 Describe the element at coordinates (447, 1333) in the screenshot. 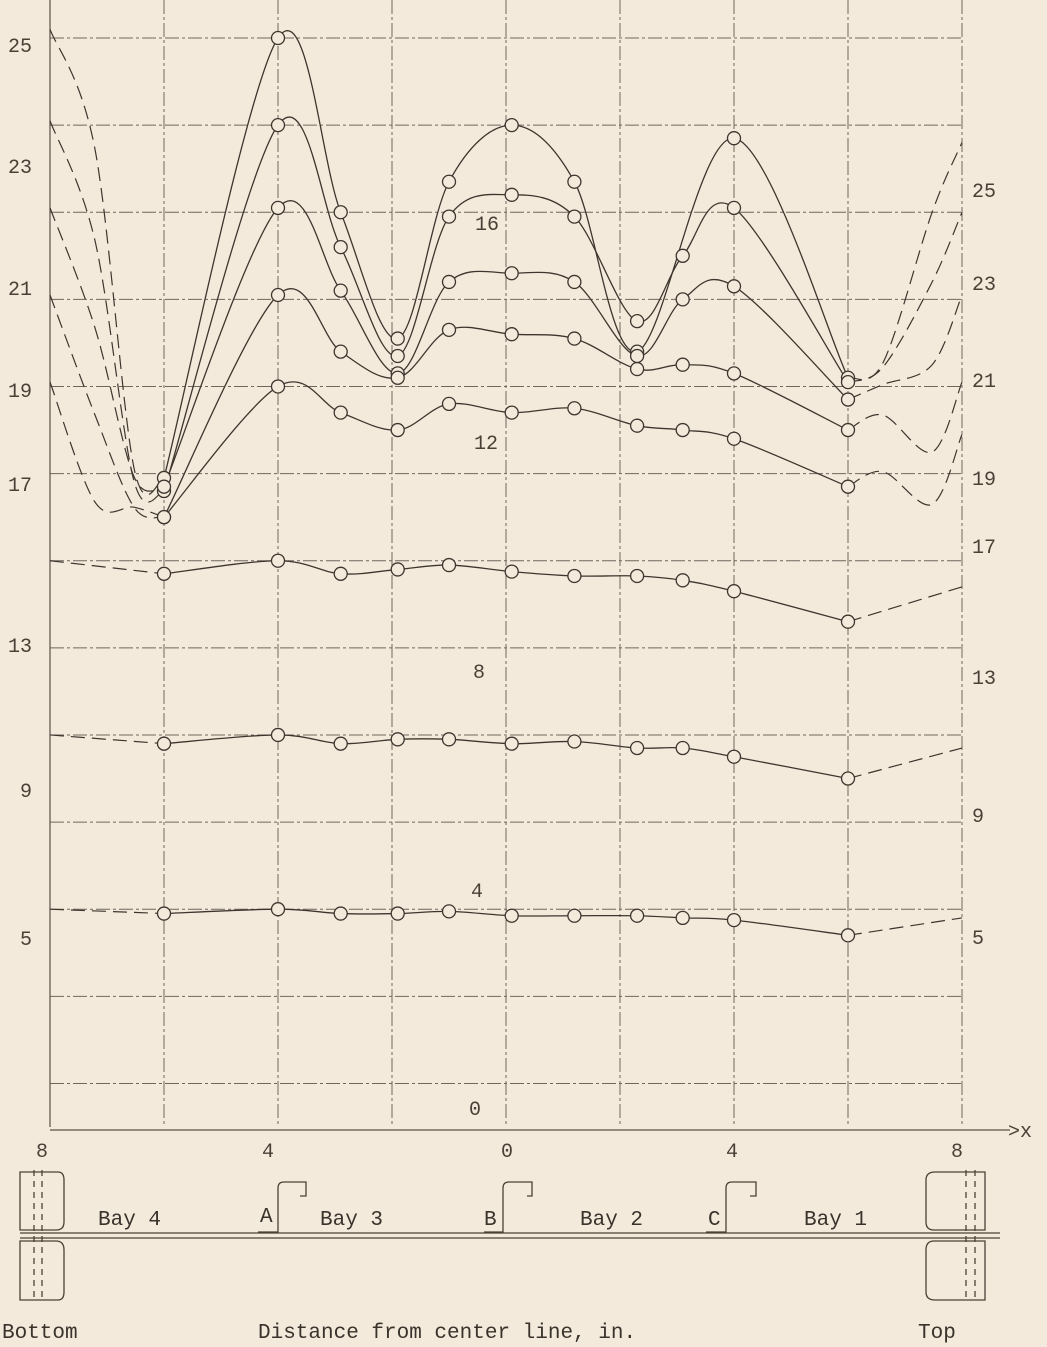

I see `x-axis-title: Distance from center line, in.` at that location.